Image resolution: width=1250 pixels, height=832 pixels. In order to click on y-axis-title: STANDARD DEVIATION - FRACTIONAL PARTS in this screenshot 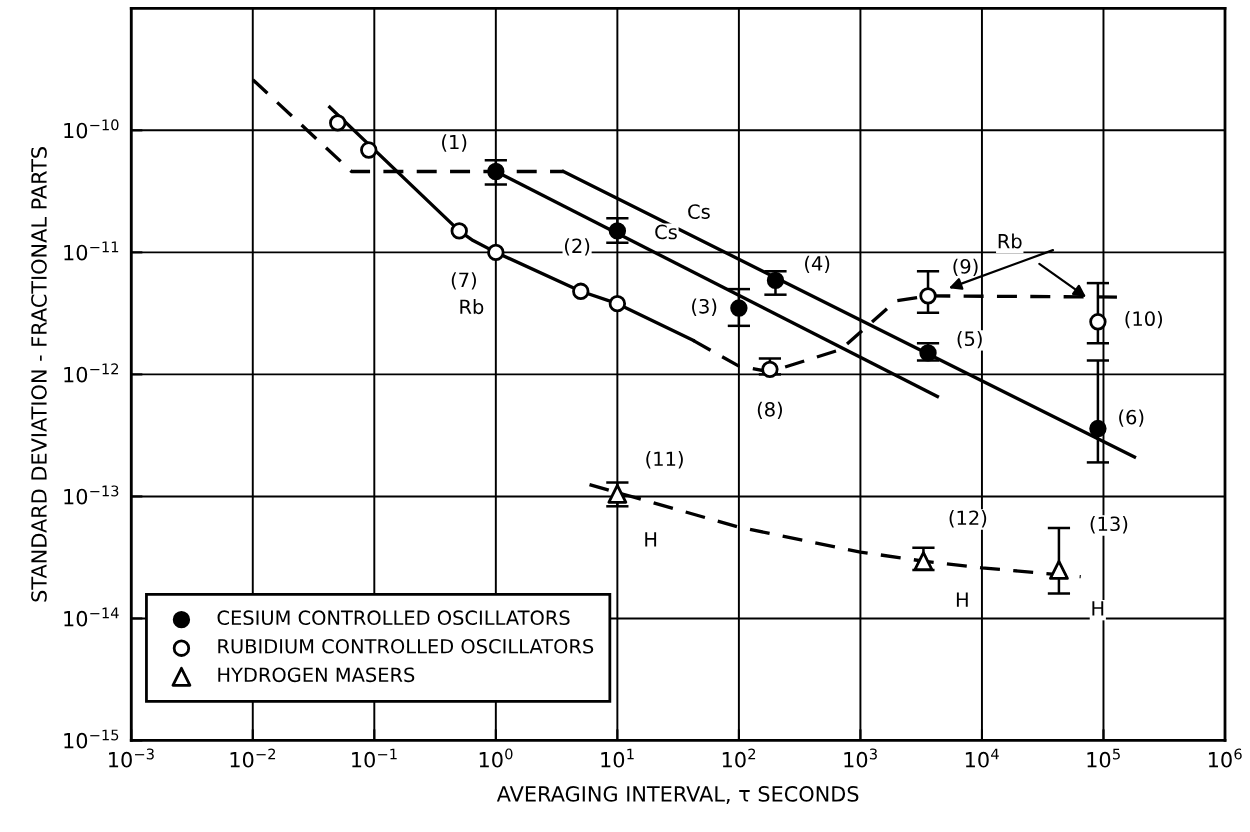, I will do `click(39, 374)`.